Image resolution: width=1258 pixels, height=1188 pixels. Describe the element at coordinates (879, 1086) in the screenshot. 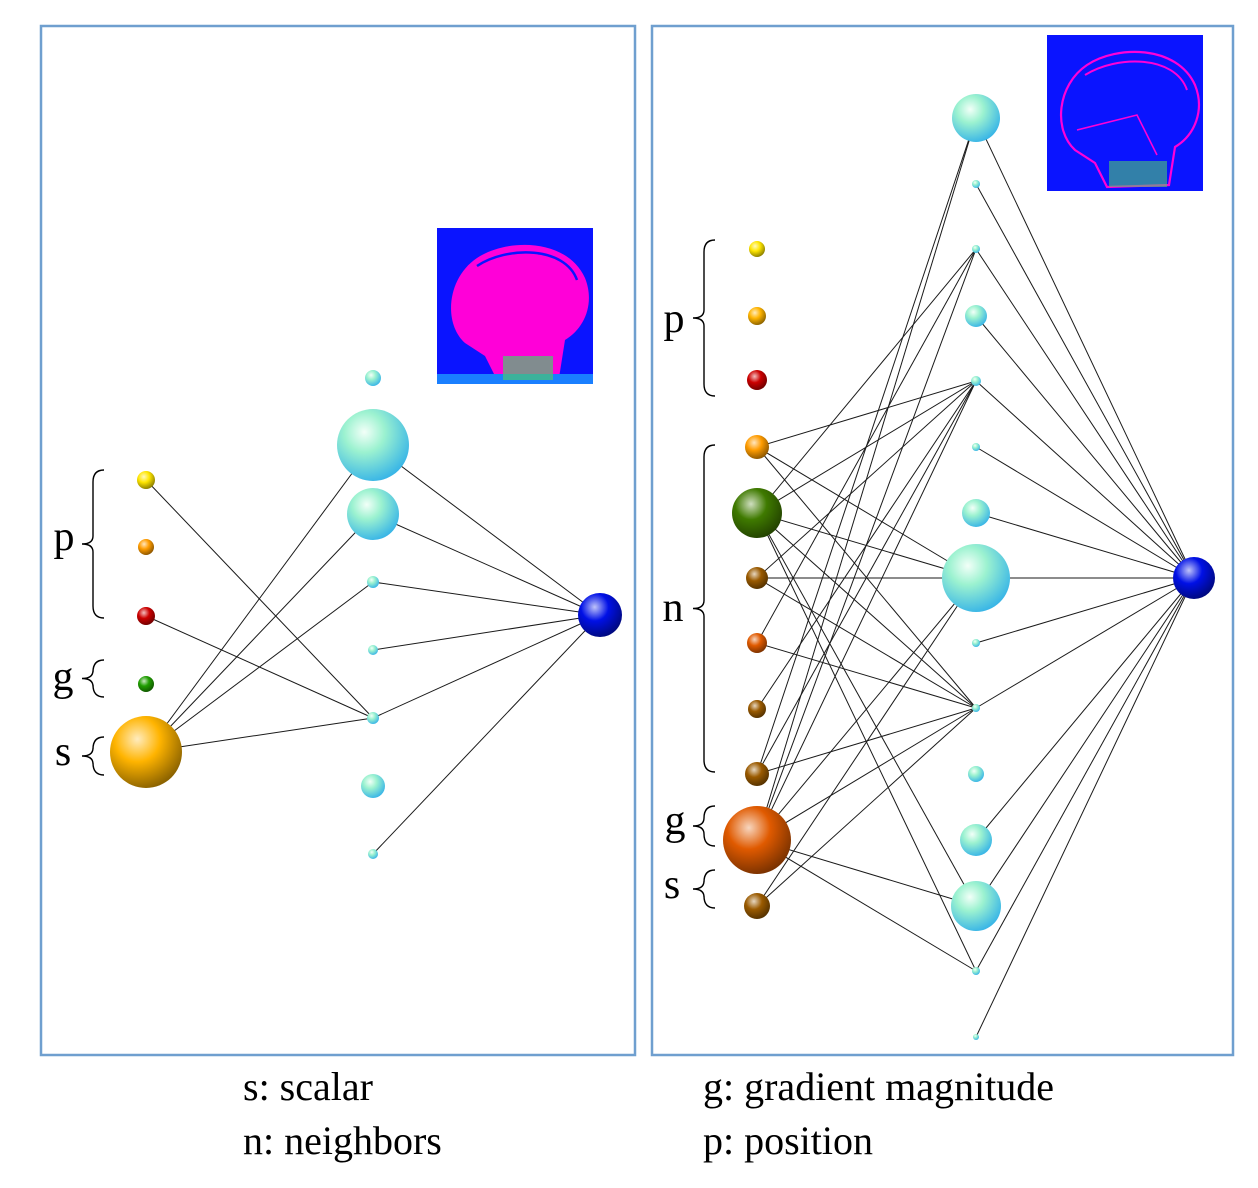

I see `legend-gradient: g: gradient magnitude` at that location.